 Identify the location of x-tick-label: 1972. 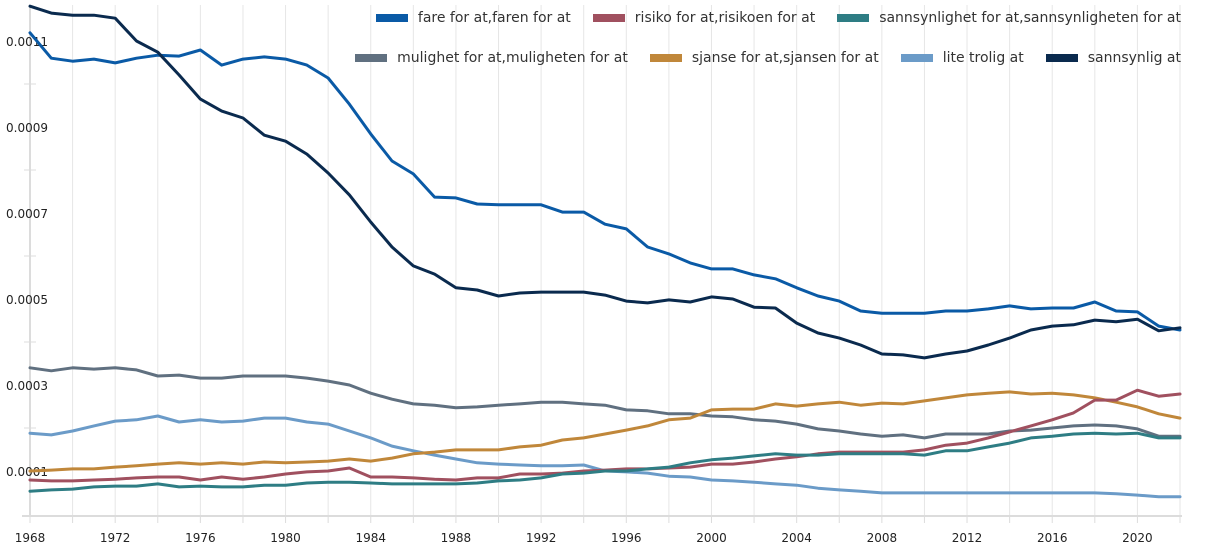
(115, 538).